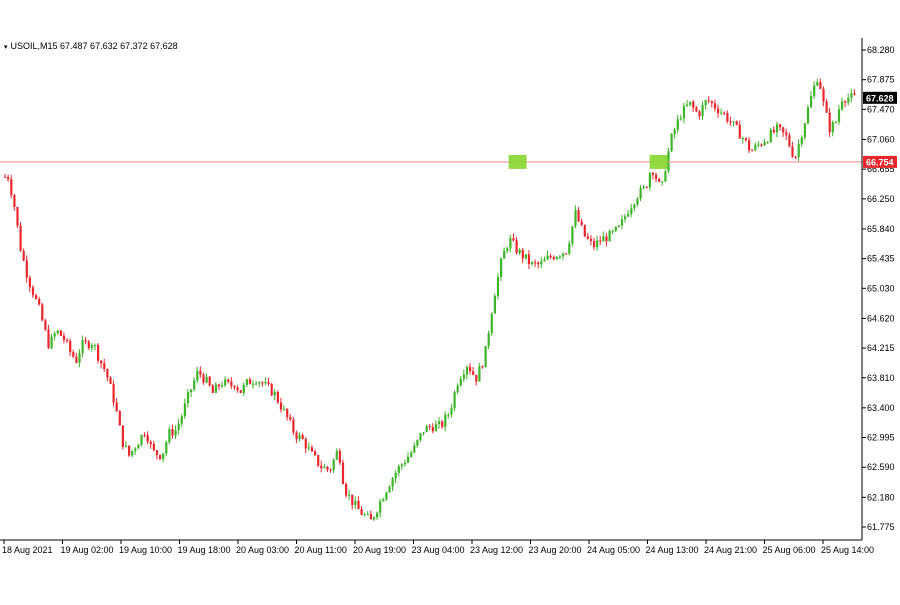  I want to click on symbol-header: ▾ USOIL,M15 67.487 67.632 67.372 67.628, so click(91, 46).